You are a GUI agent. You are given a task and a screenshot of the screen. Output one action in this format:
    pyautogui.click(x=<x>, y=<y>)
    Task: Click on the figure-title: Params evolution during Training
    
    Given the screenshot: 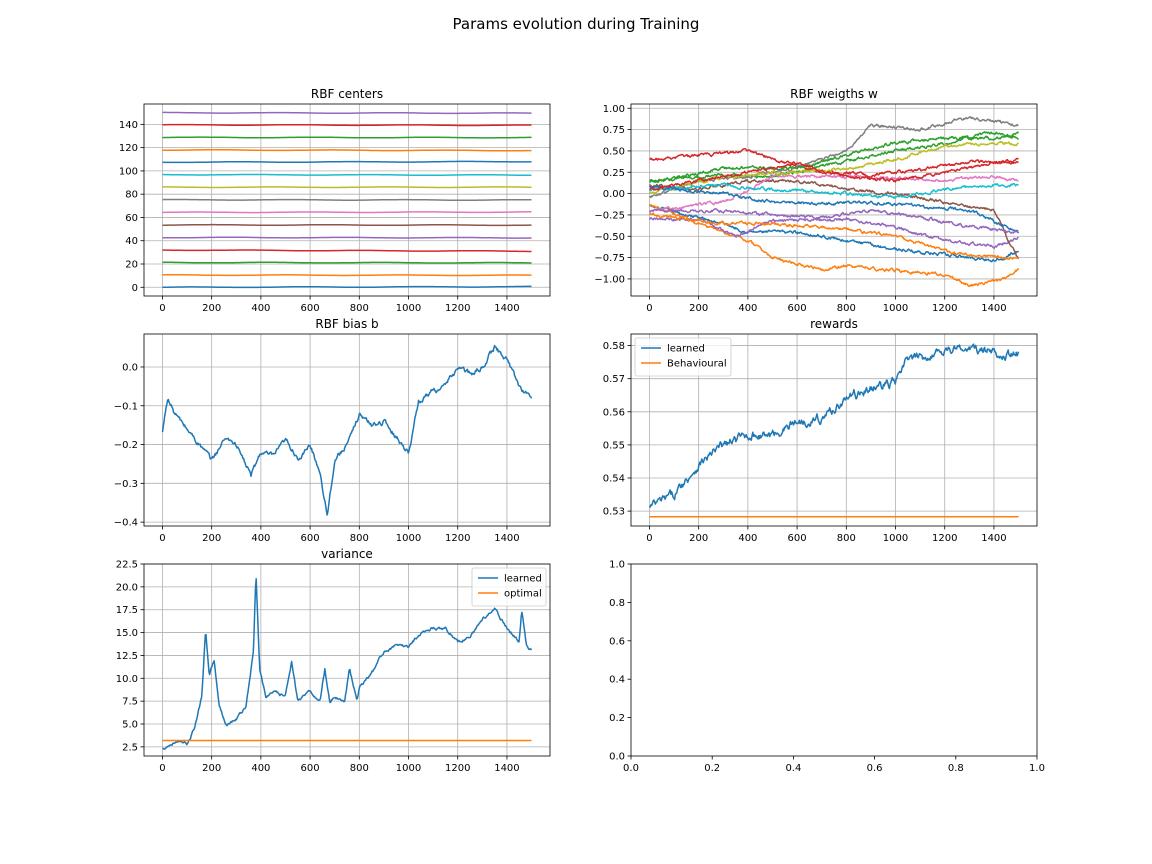 What is the action you would take?
    pyautogui.click(x=576, y=24)
    